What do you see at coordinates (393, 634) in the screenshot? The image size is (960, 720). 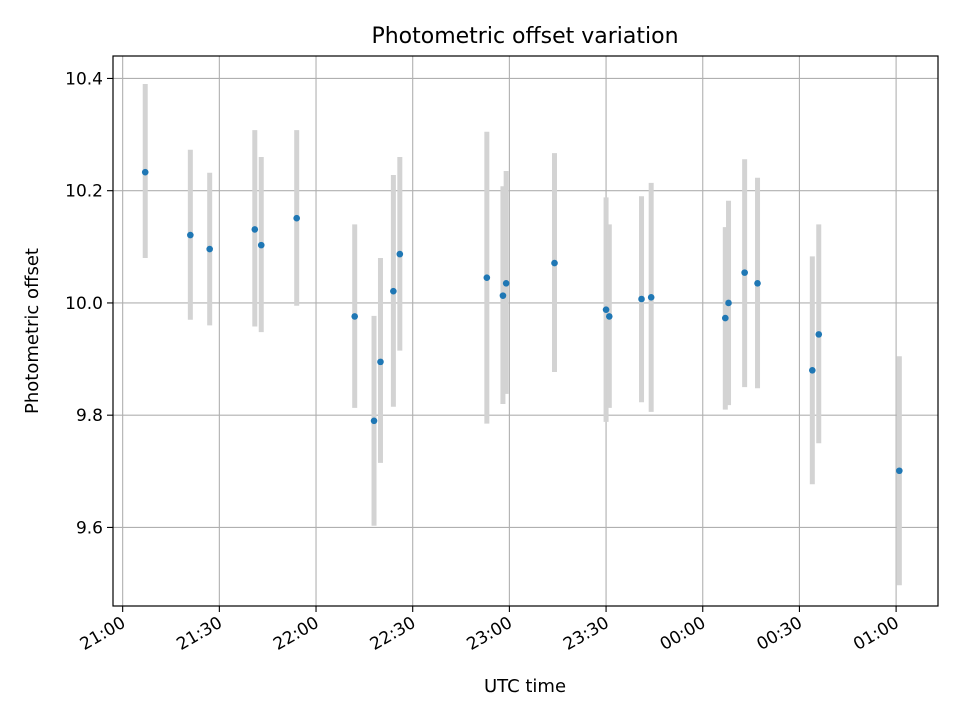 I see `x-tick-label: 22:30` at bounding box center [393, 634].